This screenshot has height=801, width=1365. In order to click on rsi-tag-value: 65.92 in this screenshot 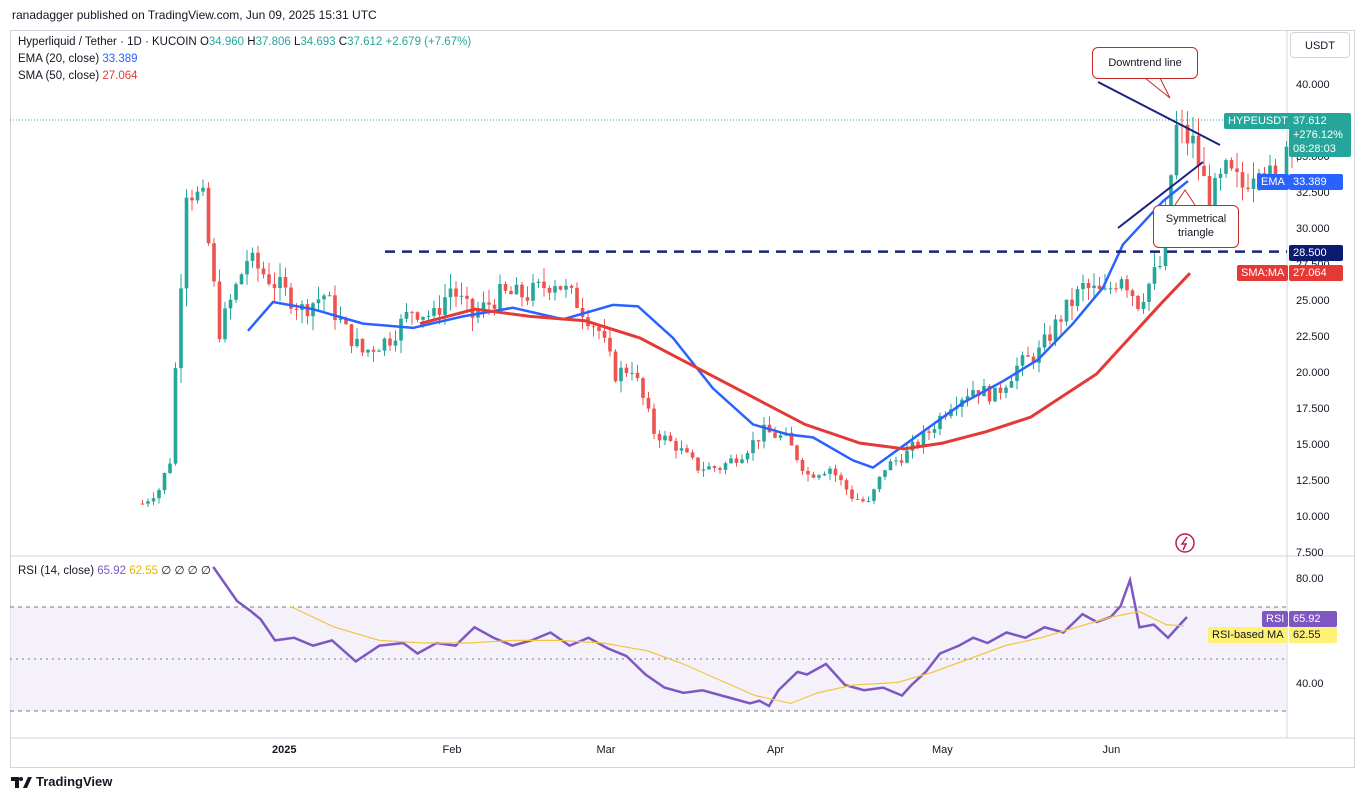, I will do `click(1313, 619)`.